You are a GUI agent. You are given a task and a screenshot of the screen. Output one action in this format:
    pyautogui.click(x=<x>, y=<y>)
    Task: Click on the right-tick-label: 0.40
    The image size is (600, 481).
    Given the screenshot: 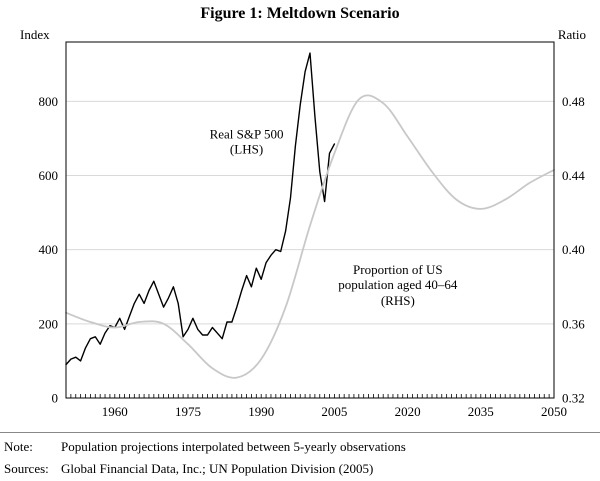 What is the action you would take?
    pyautogui.click(x=573, y=249)
    